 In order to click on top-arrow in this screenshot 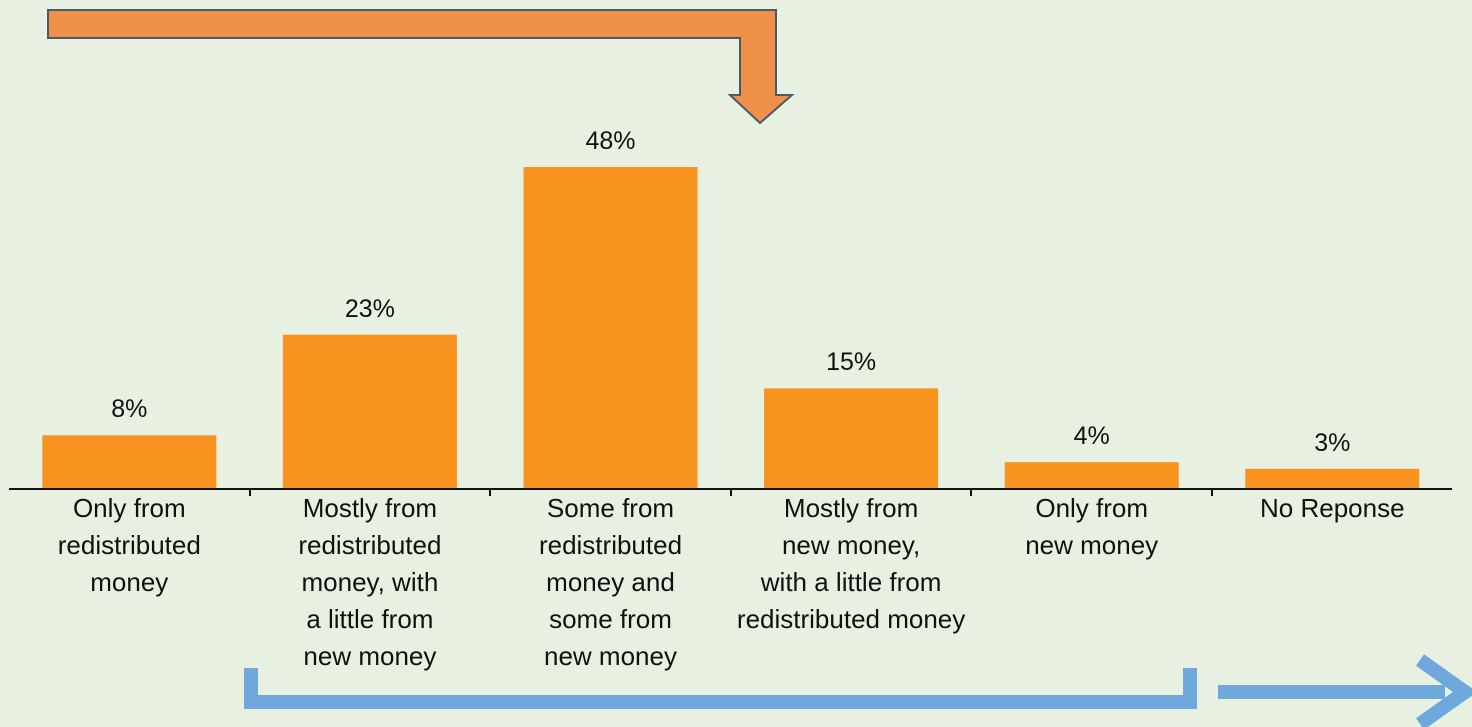, I will do `click(421, 67)`.